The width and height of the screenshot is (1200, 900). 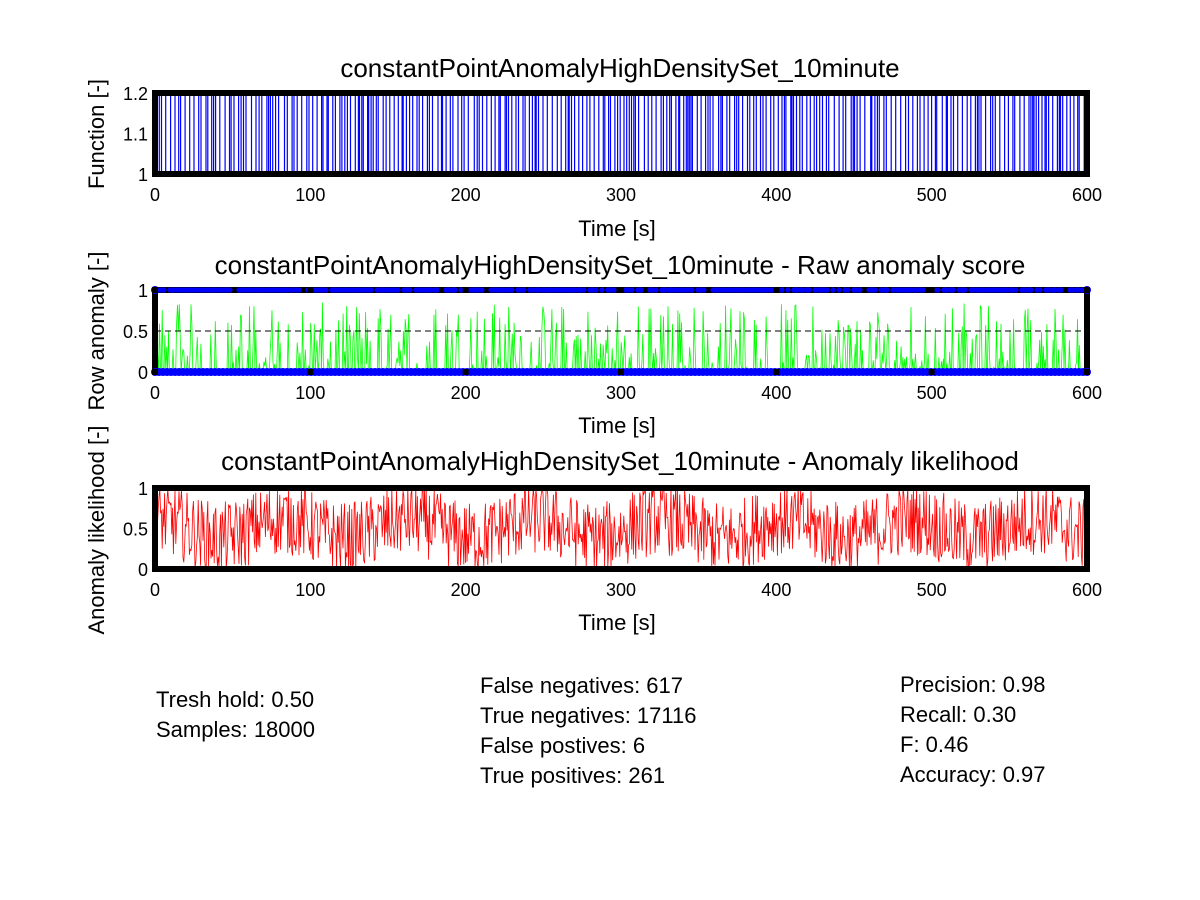 What do you see at coordinates (616, 228) in the screenshot?
I see `panel-function-xlabel: Time [s]` at bounding box center [616, 228].